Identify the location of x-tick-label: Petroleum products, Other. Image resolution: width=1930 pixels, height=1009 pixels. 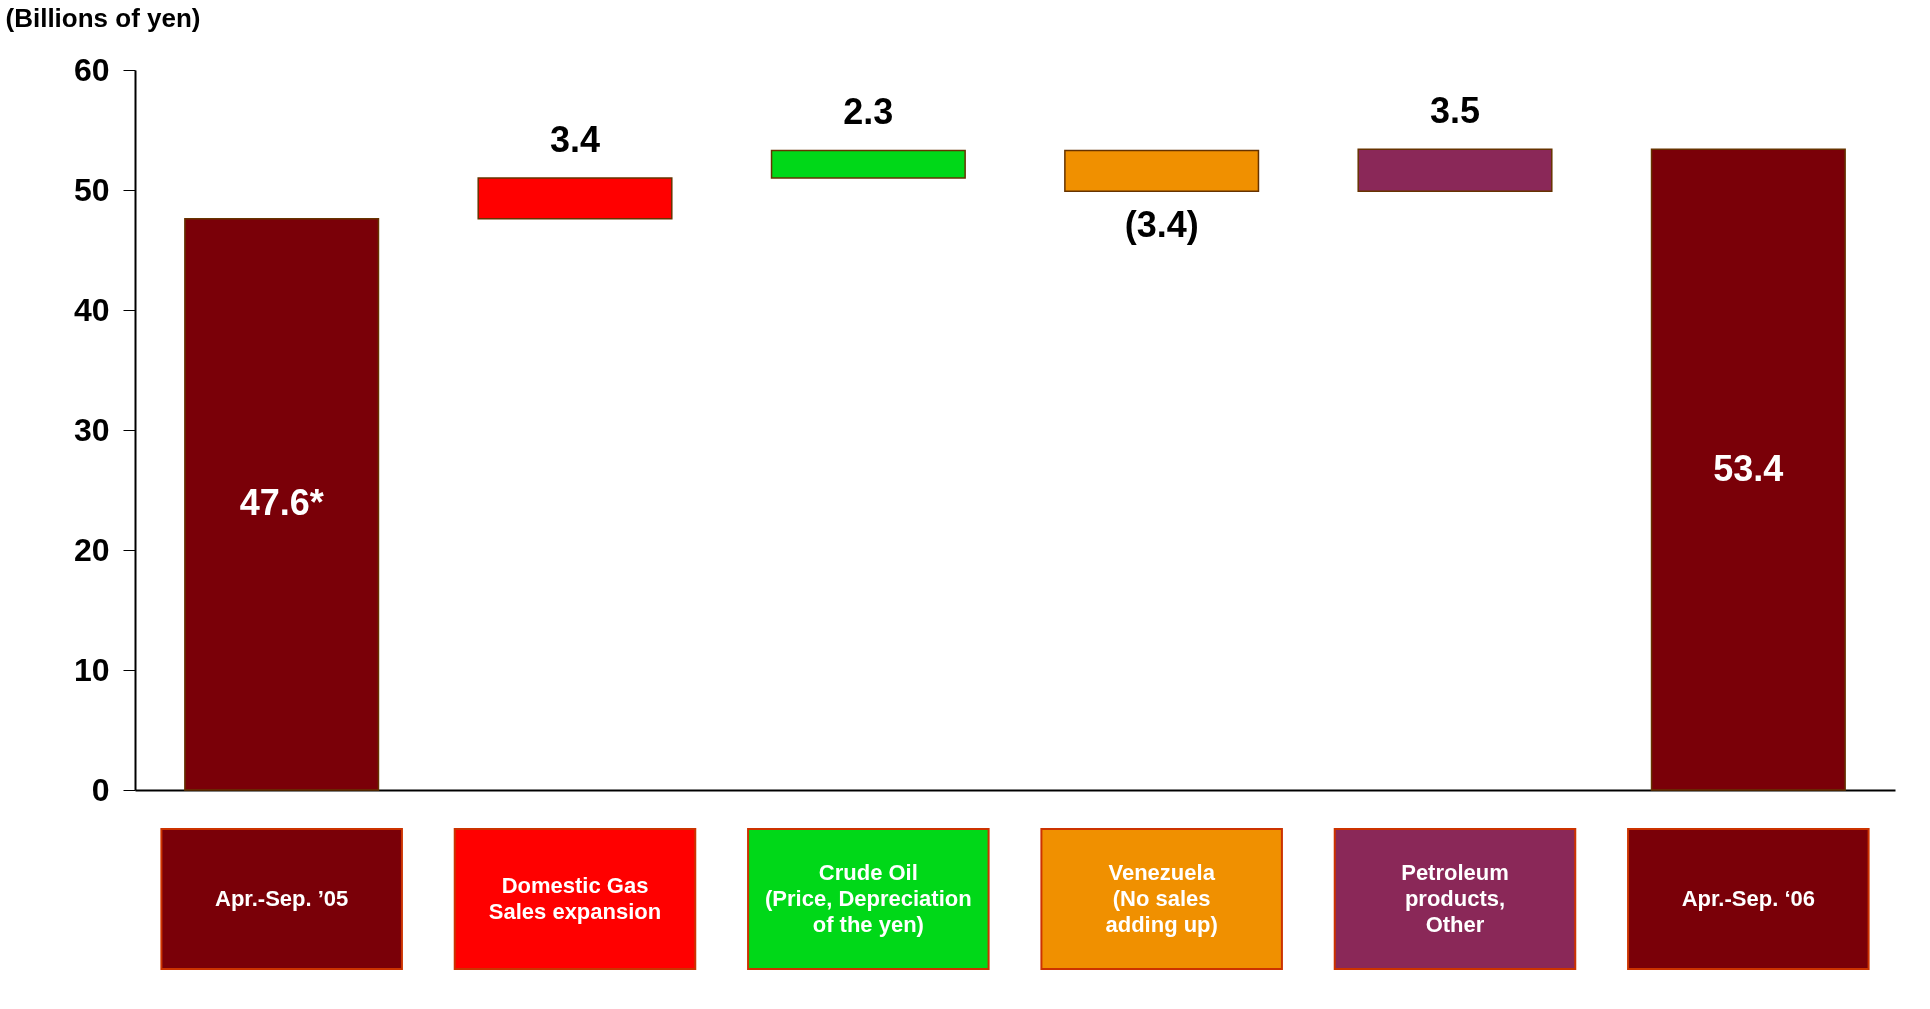
(1455, 898).